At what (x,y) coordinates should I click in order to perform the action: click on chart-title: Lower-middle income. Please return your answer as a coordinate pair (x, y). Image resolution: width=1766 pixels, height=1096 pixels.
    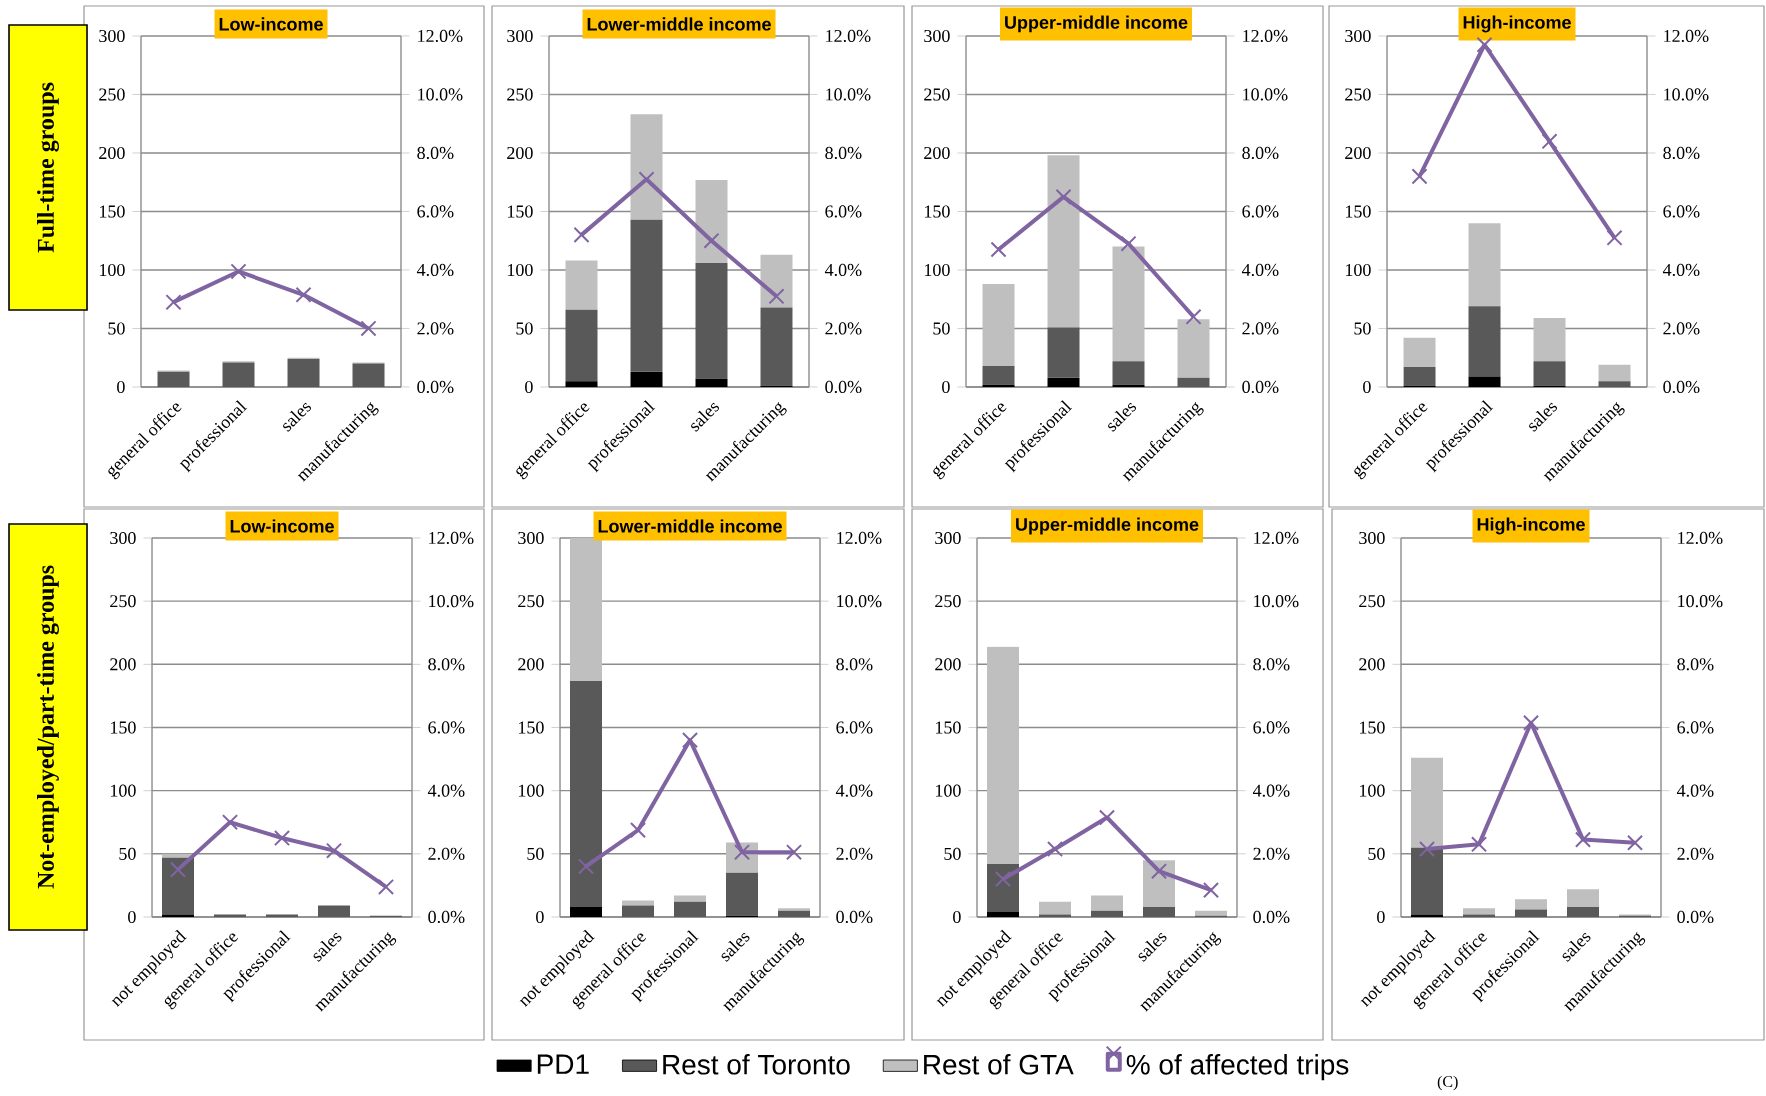
    Looking at the image, I should click on (690, 526).